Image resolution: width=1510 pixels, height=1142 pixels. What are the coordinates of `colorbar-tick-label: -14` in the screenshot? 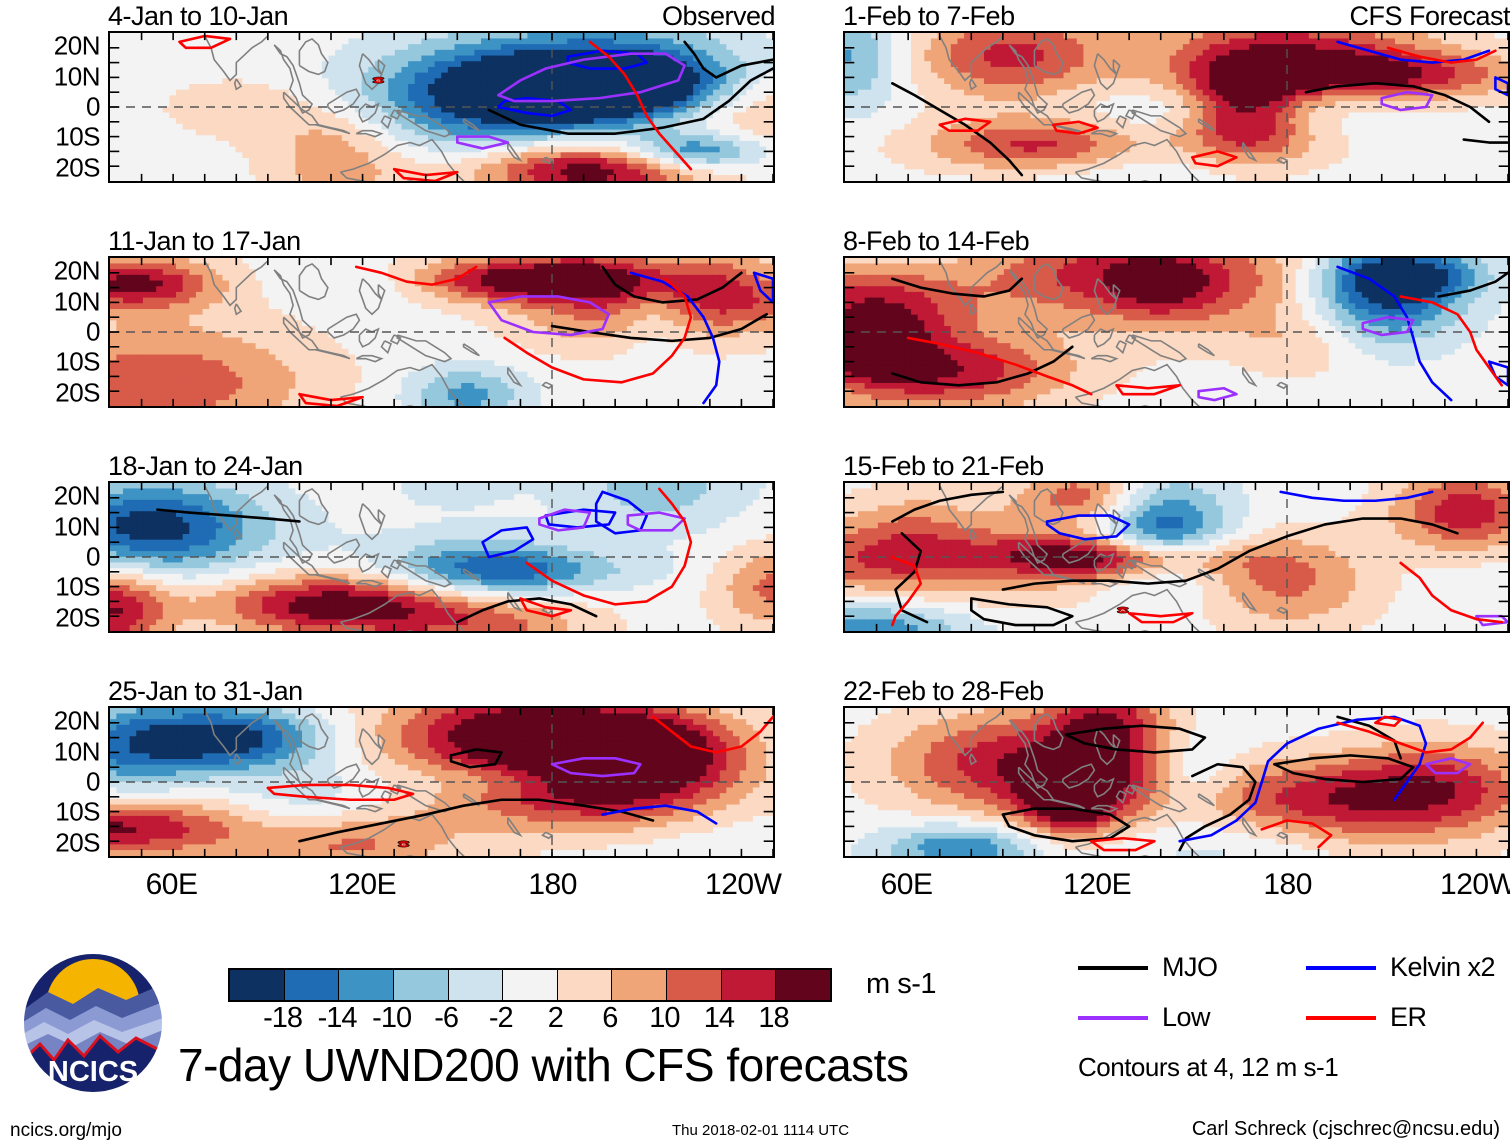 It's located at (338, 1018).